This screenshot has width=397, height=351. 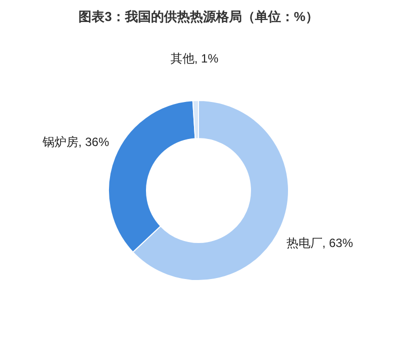 I want to click on slice-label: 热电厂, 63%, so click(x=320, y=243).